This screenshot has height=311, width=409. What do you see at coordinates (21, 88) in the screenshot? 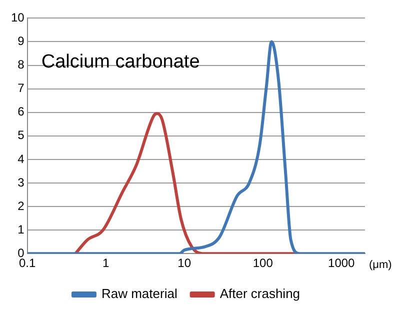
I see `y-tick-label: 7` at bounding box center [21, 88].